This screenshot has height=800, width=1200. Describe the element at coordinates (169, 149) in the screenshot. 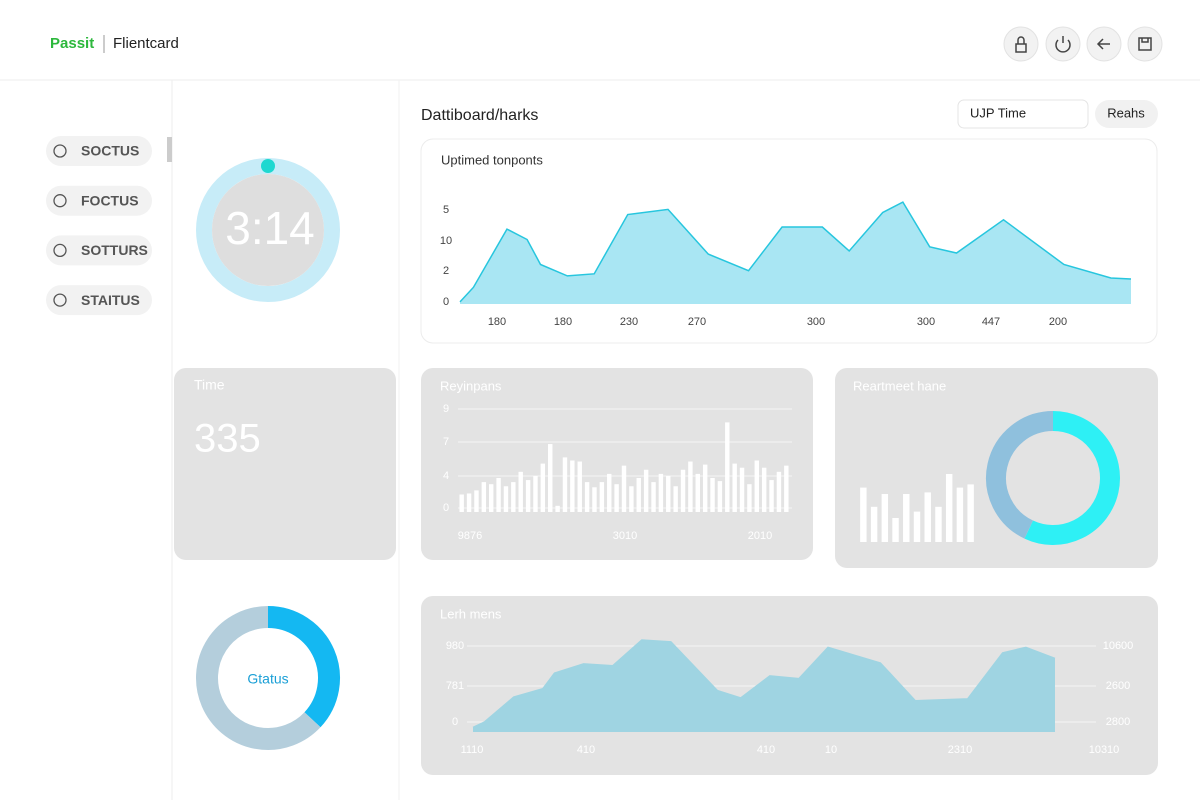

I see `sidebar-indicator` at that location.